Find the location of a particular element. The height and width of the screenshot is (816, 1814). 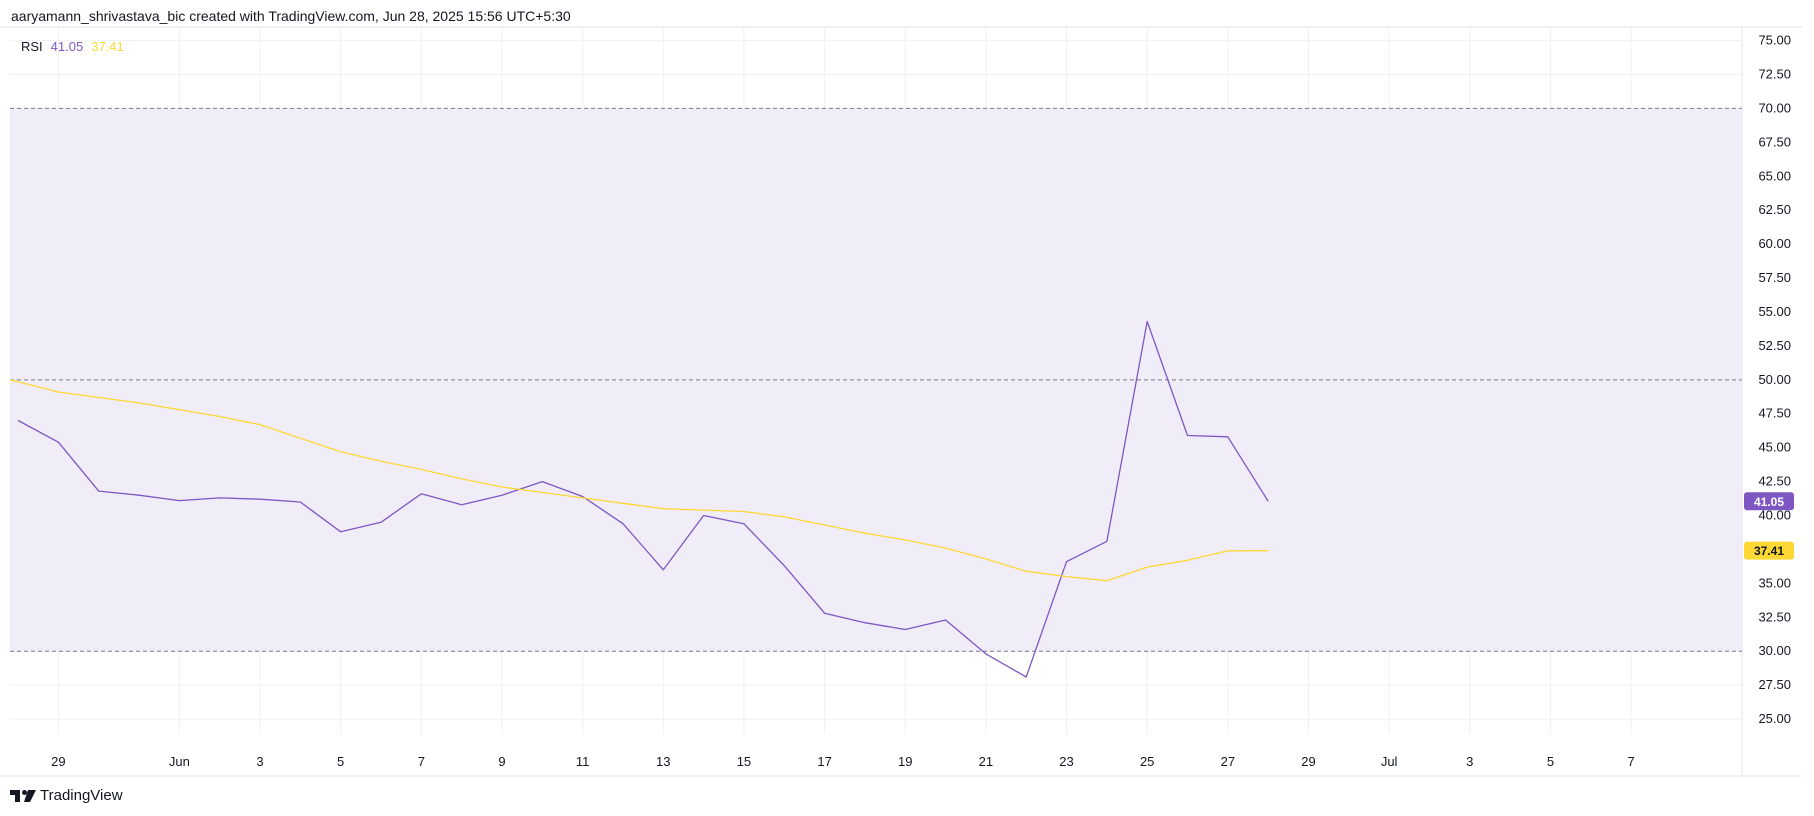

y-tick-label: 70.00 is located at coordinates (1774, 107).